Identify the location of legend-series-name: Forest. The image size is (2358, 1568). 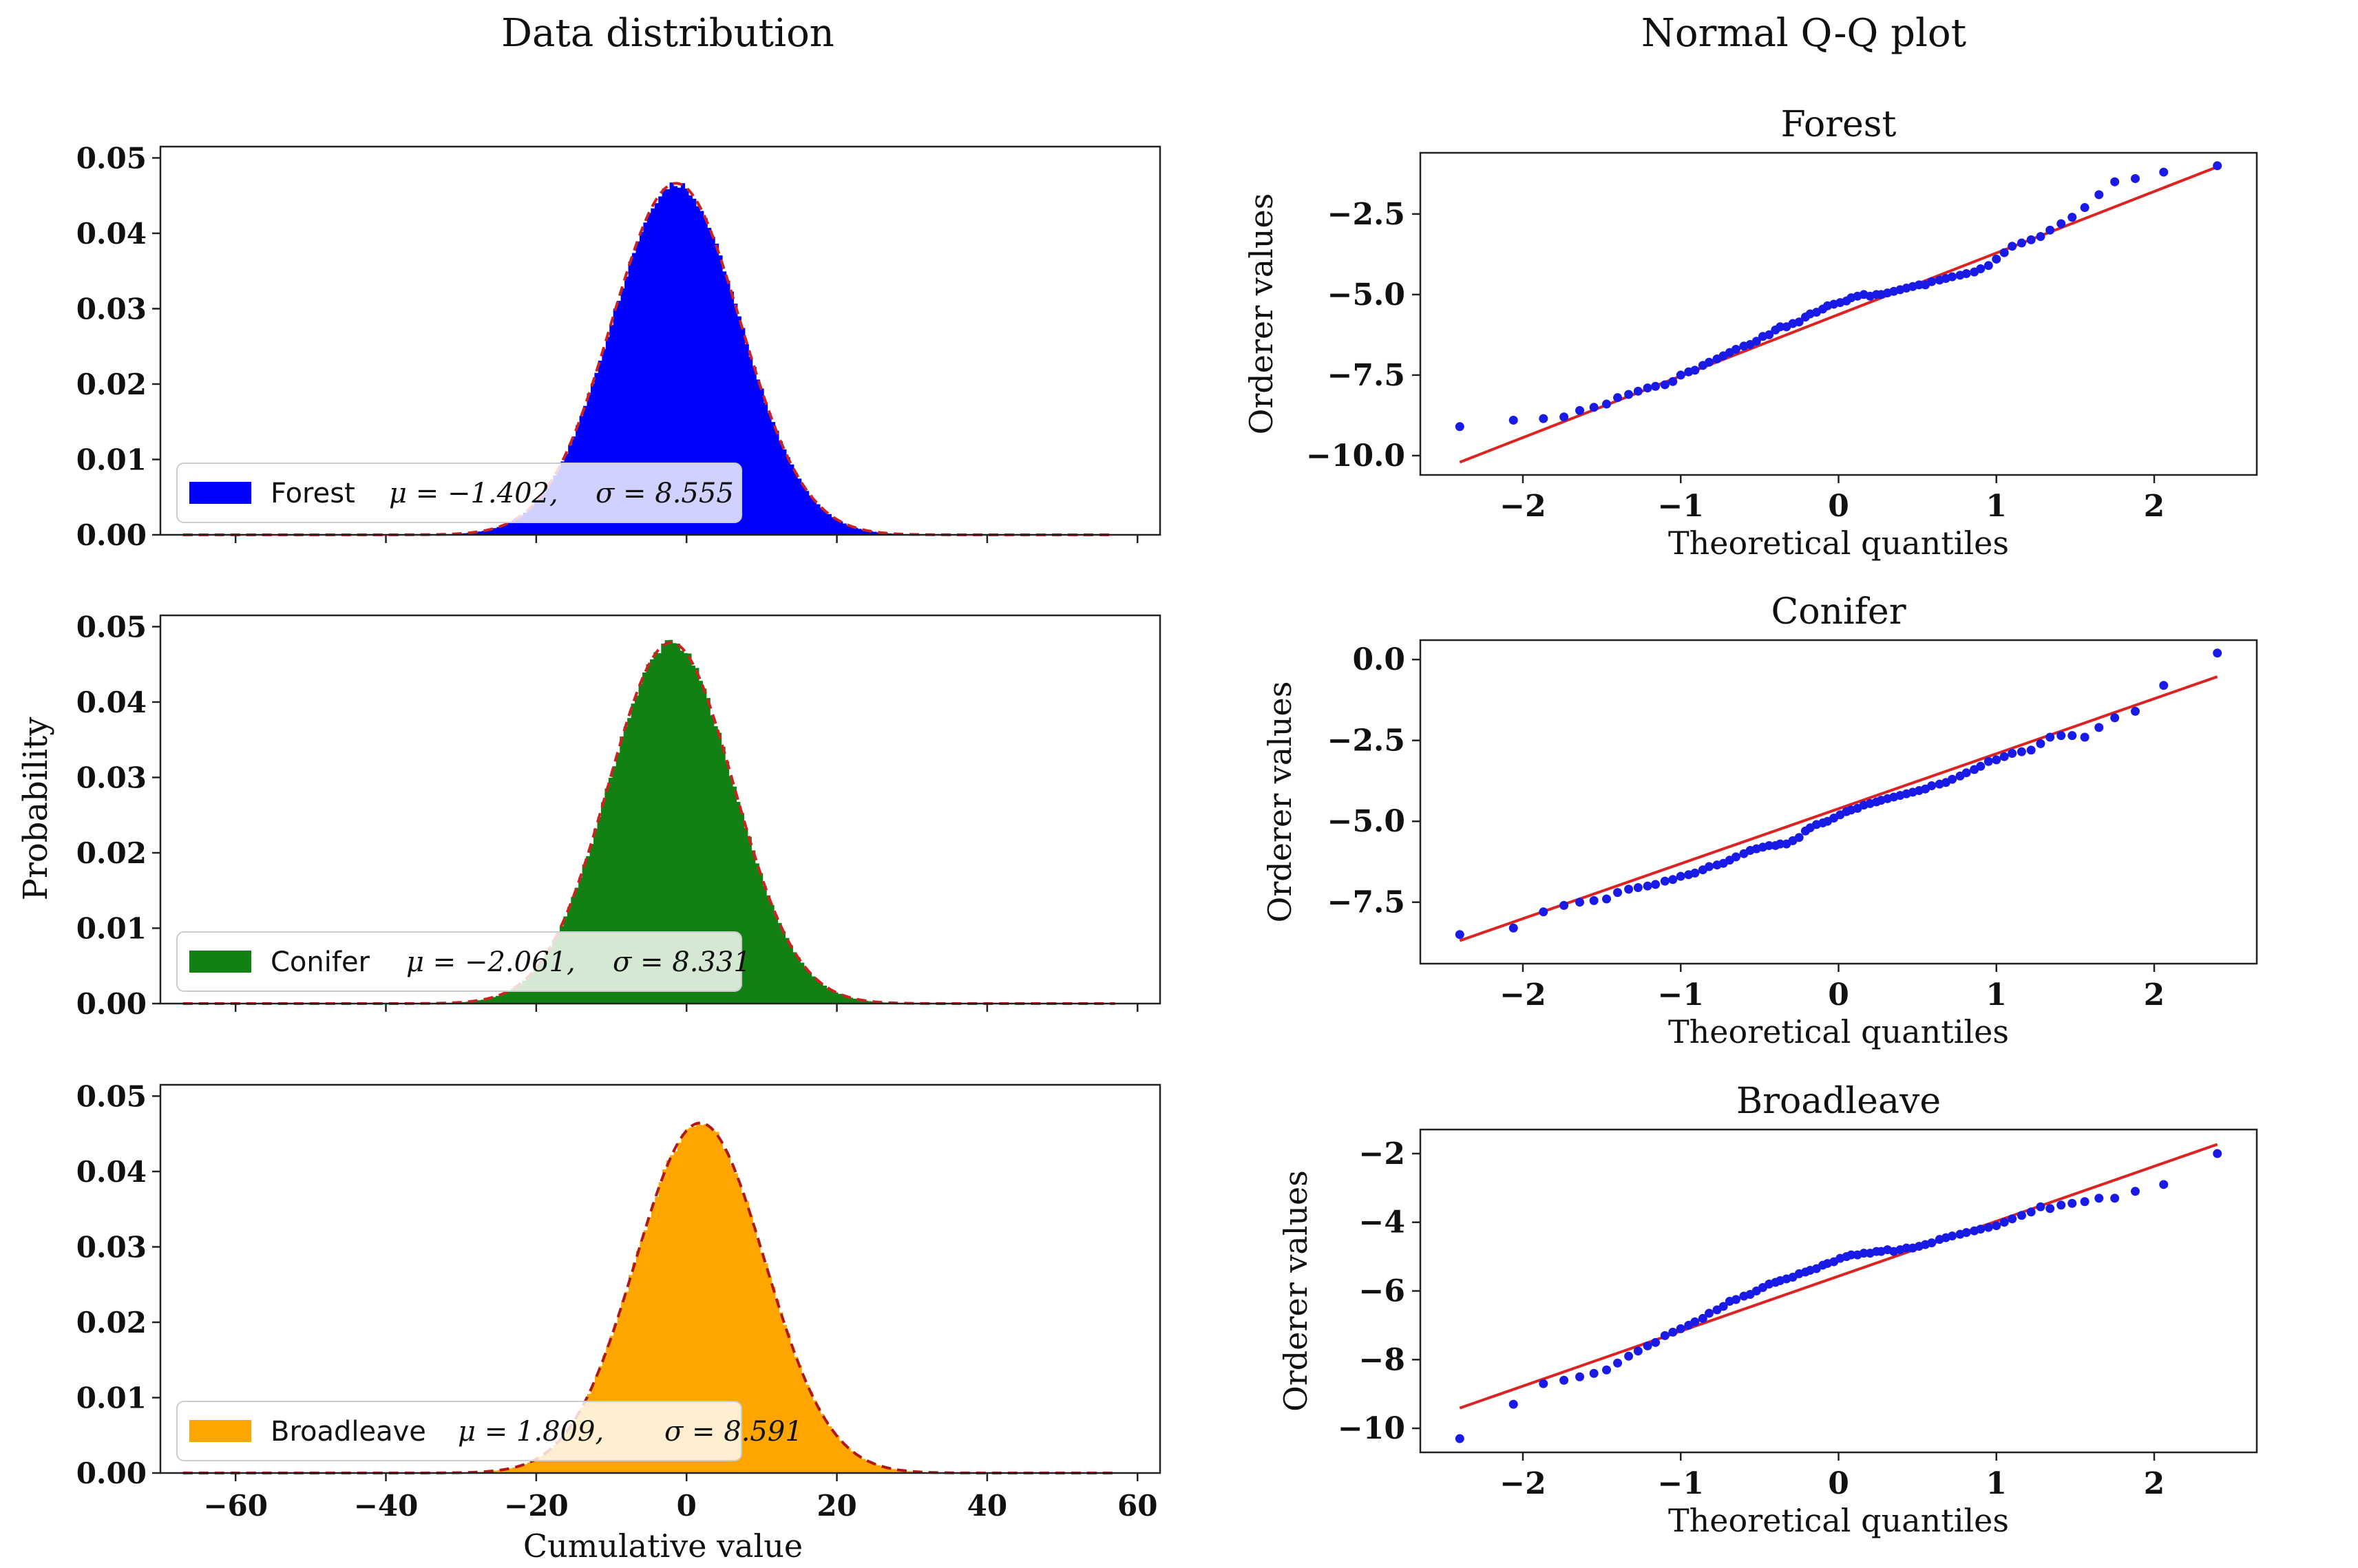
(313, 493).